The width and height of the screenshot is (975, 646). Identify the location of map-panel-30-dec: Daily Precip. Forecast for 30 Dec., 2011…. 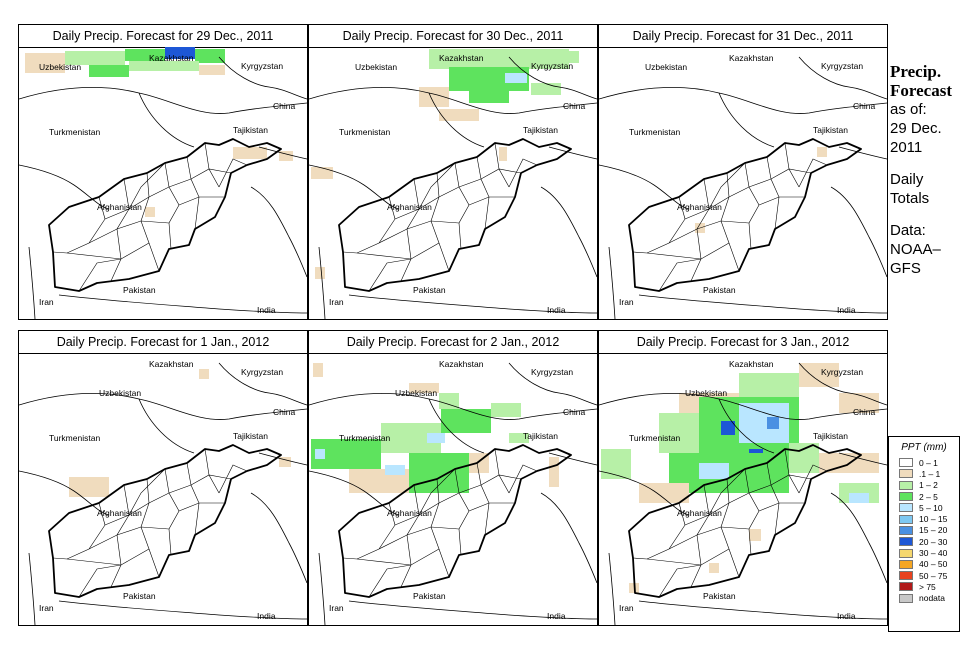
(453, 172).